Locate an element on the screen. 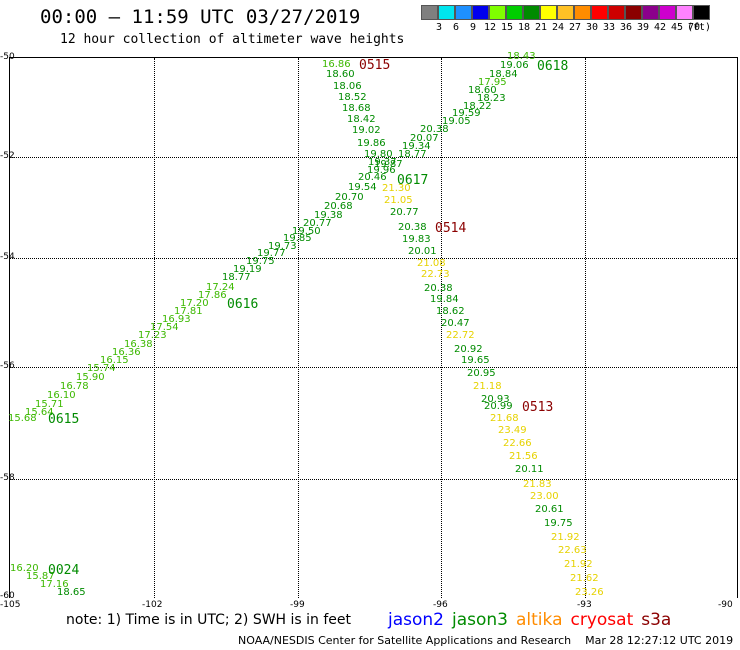 This screenshot has height=650, width=740. wave-height-value: 19.50 is located at coordinates (306, 231).